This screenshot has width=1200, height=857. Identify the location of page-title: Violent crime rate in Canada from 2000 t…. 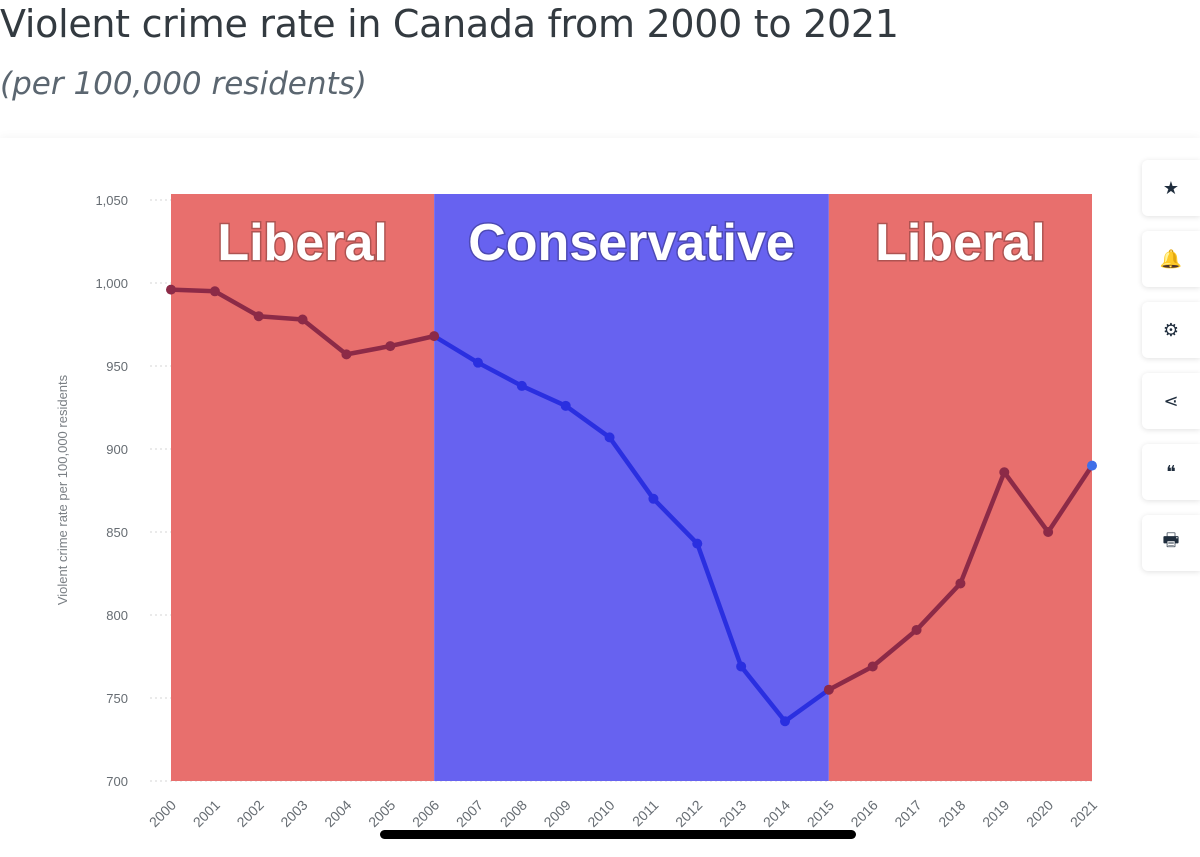
(449, 24).